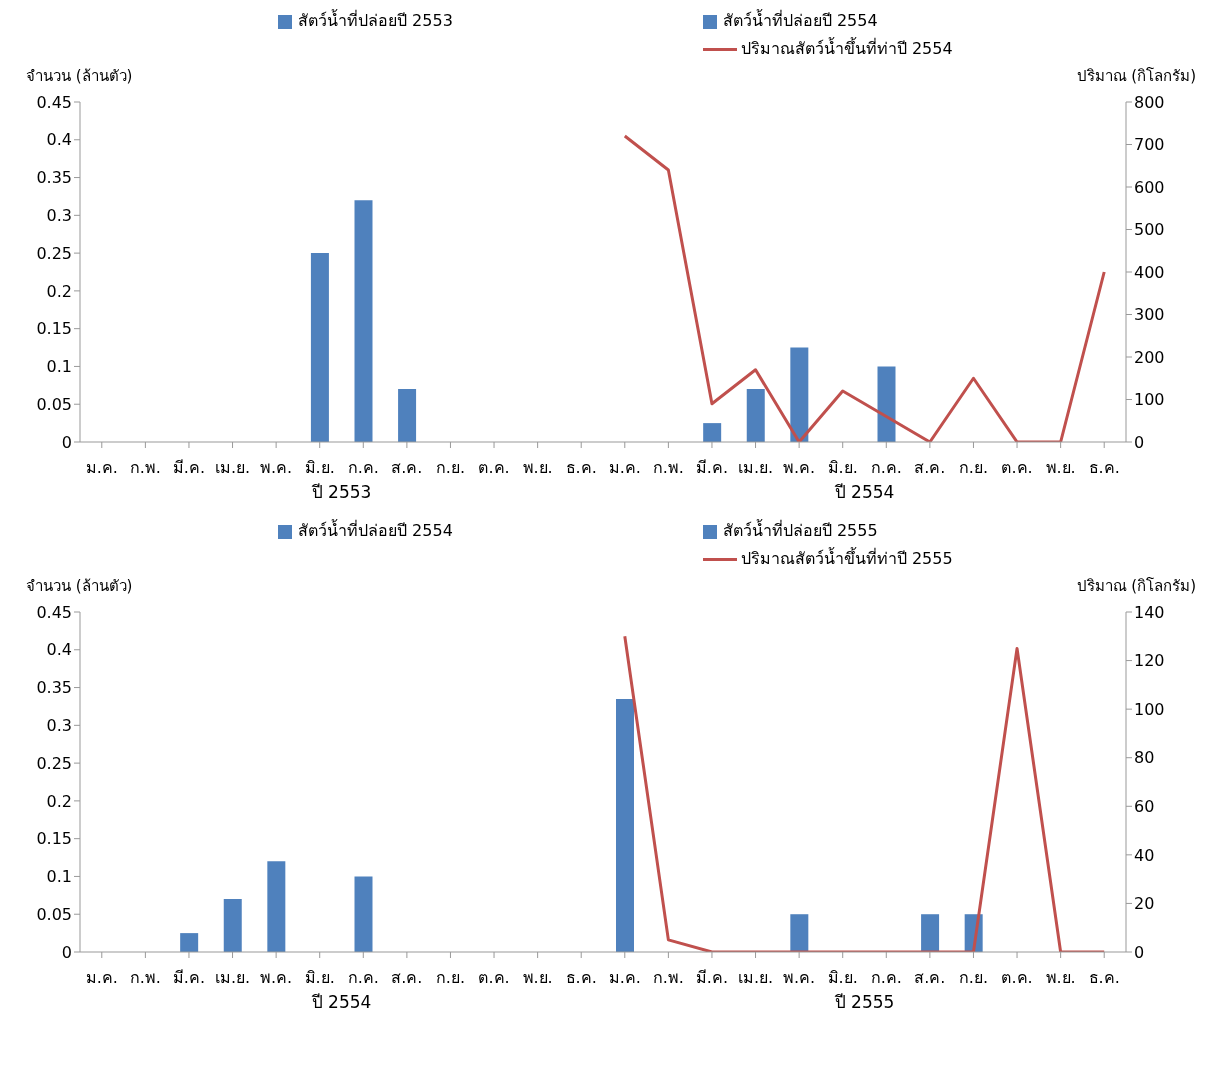  What do you see at coordinates (59, 367) in the screenshot?
I see `y-tick-label: 0.1` at bounding box center [59, 367].